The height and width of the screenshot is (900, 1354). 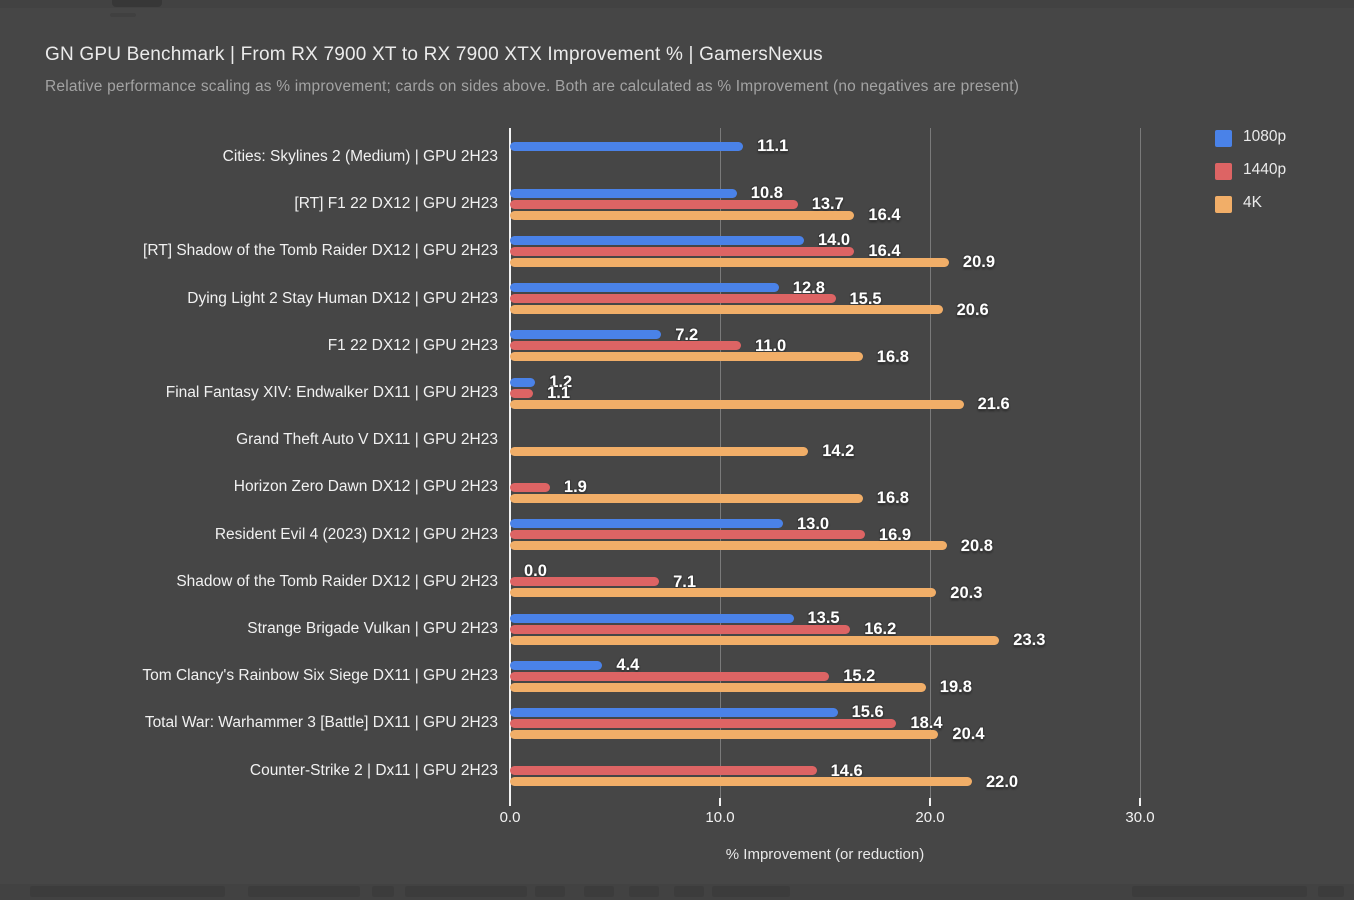 What do you see at coordinates (1223, 171) in the screenshot?
I see `legend-swatch-1440p` at bounding box center [1223, 171].